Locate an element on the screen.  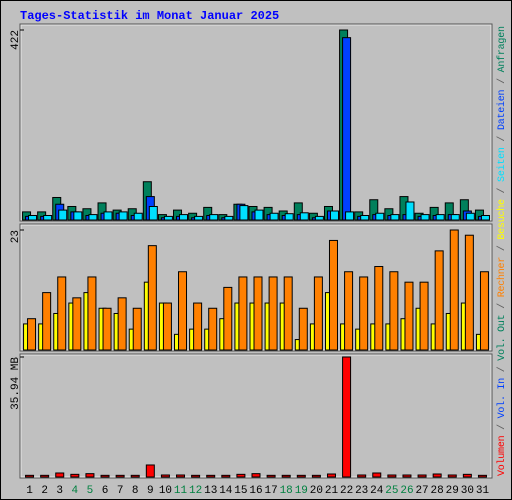
y-tick-label: 422 is located at coordinates (16, 40).